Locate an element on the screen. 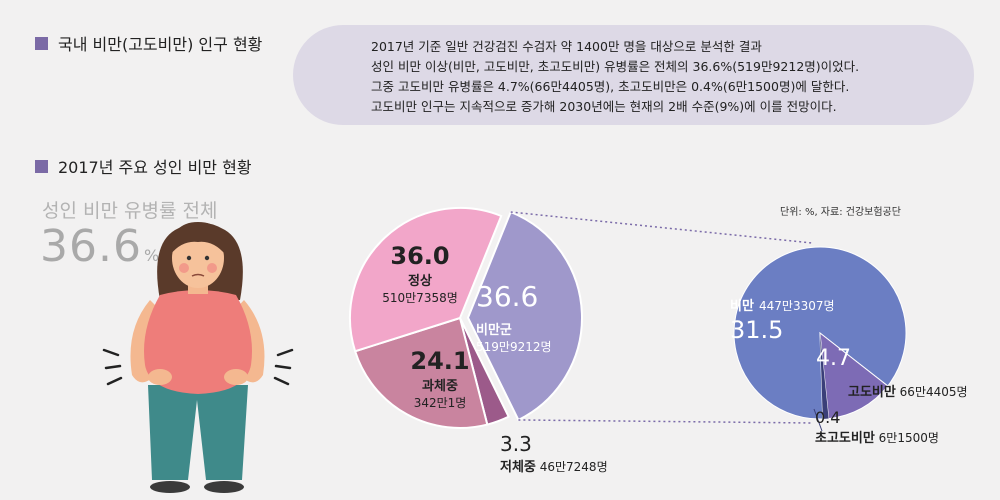  slice-label-obese-group: 36.6 비만군 519만9212명 is located at coordinates (531, 317).